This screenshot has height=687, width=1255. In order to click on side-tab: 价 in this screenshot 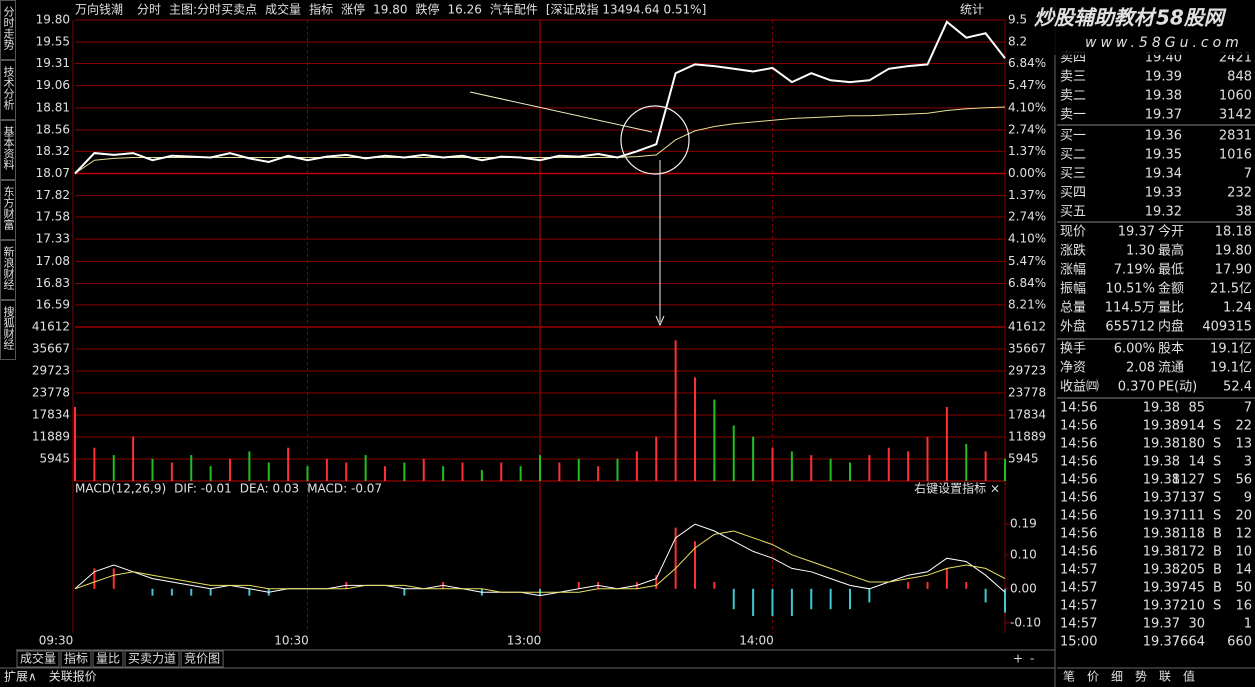, I will do `click(1093, 677)`.